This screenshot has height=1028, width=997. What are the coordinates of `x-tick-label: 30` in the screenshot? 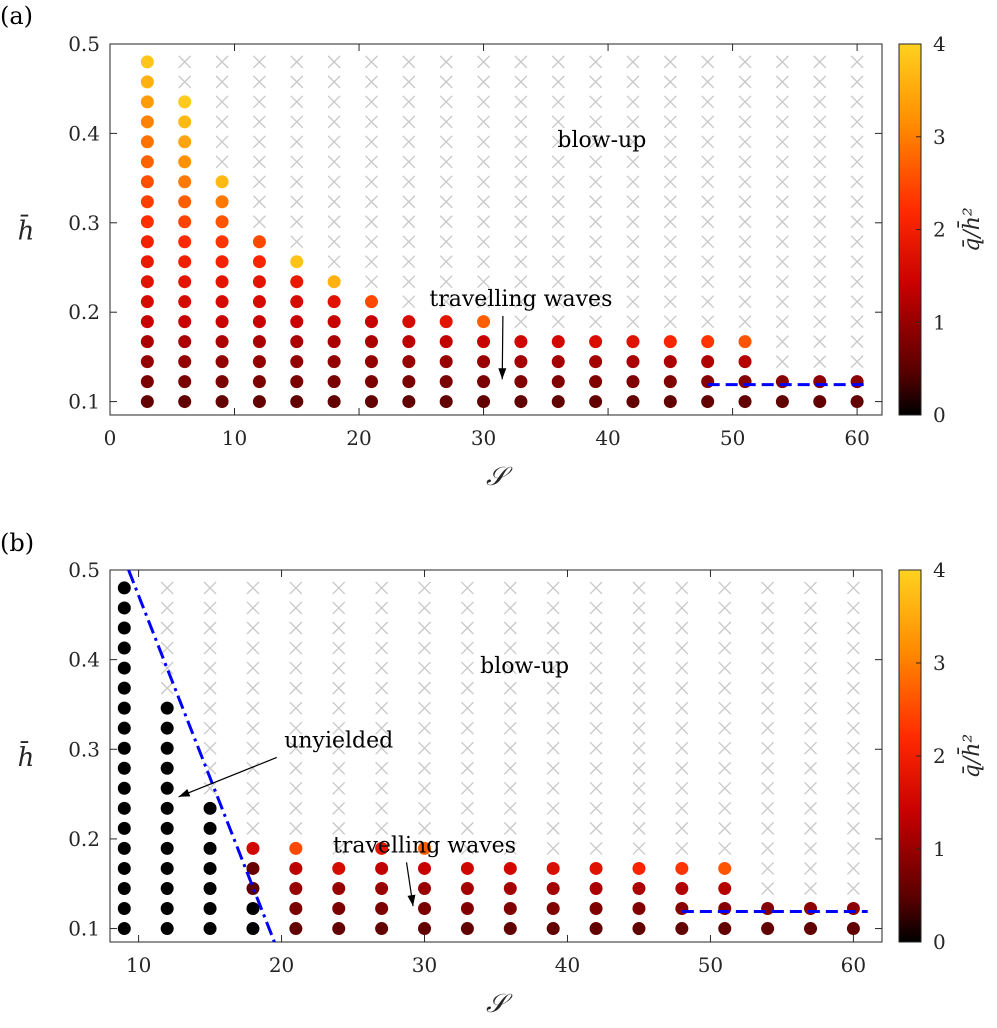 It's located at (483, 438).